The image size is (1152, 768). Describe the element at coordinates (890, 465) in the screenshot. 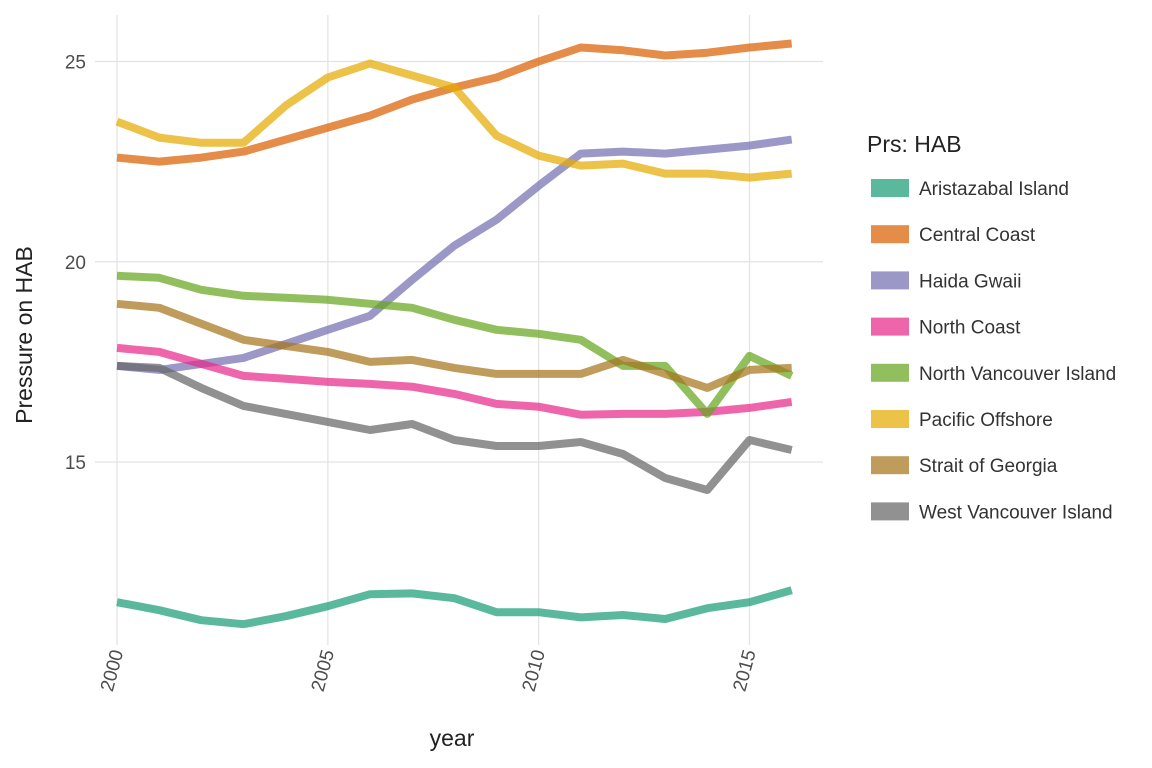

I see `legend-swatch-strait-of-georgia` at that location.